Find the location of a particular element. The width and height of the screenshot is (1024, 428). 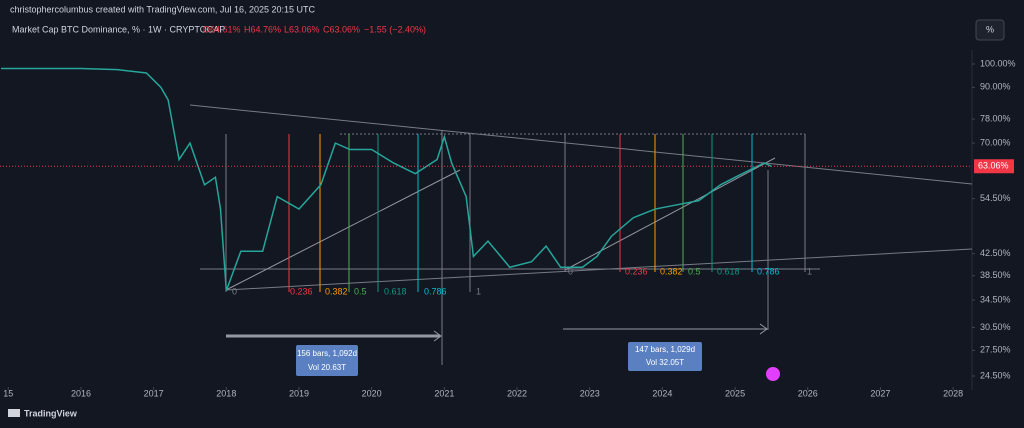

x-tick-label: 2020 is located at coordinates (372, 393).